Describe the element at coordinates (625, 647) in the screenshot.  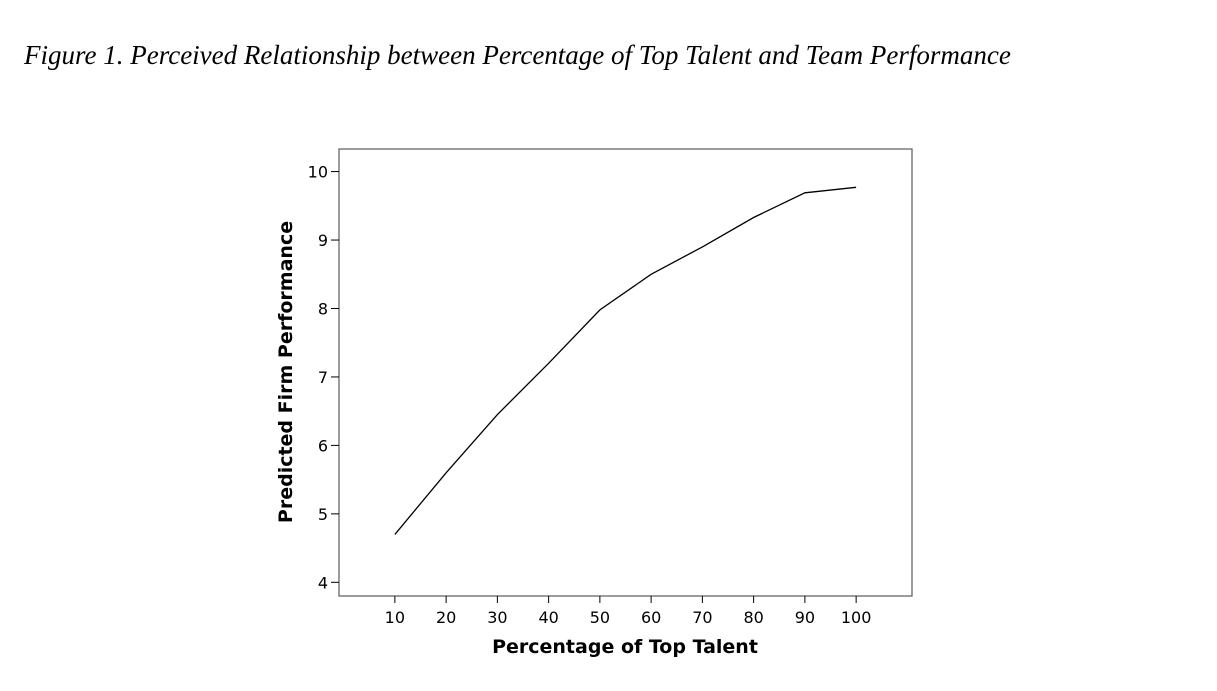
I see `x-axis-title: Percentage of Top Talent` at that location.